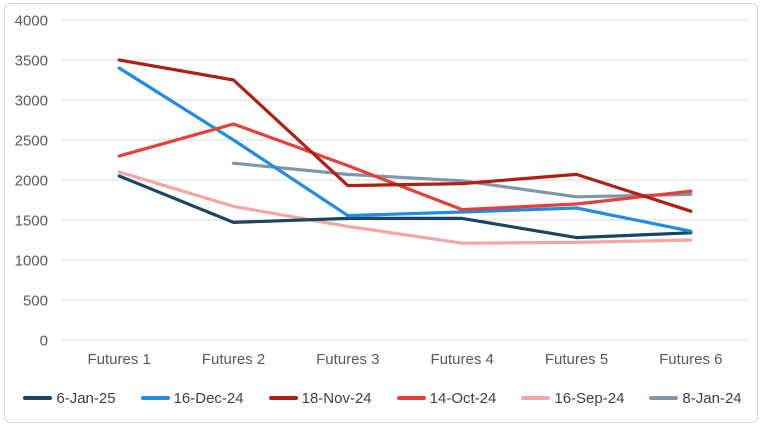  Describe the element at coordinates (576, 359) in the screenshot. I see `x-axis-category-label: Futures 5` at that location.